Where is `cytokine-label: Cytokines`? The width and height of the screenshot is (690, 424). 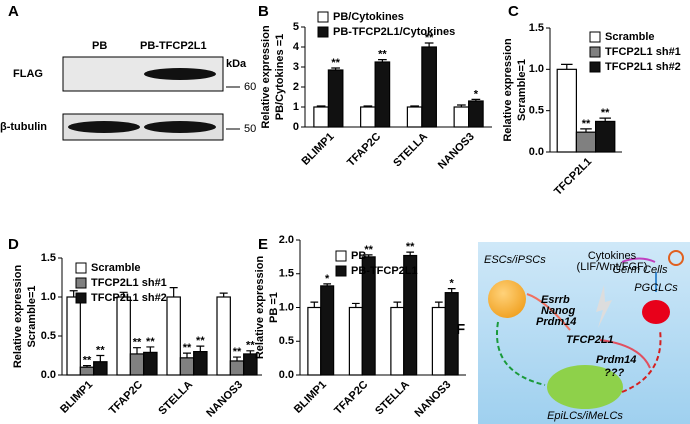
cytokine-label: Cytokines is located at coordinates (612, 256).